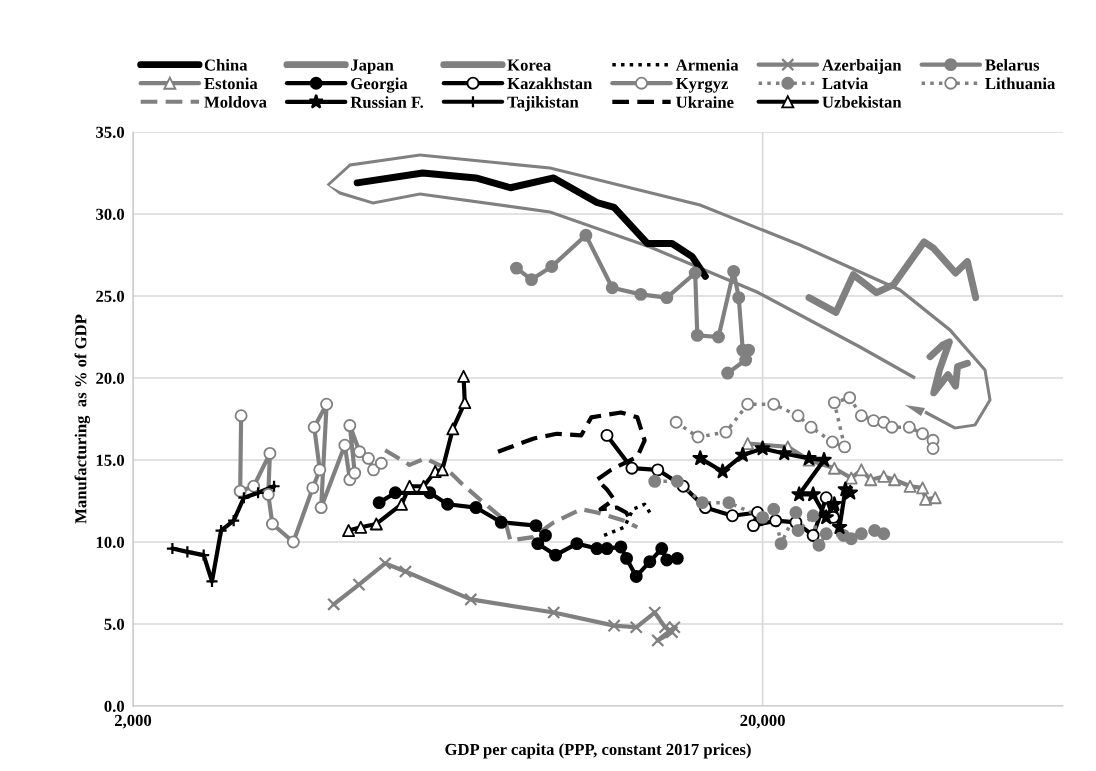 Image resolution: width=1096 pixels, height=771 pixels. I want to click on legend-label: Lithuania, so click(1020, 83).